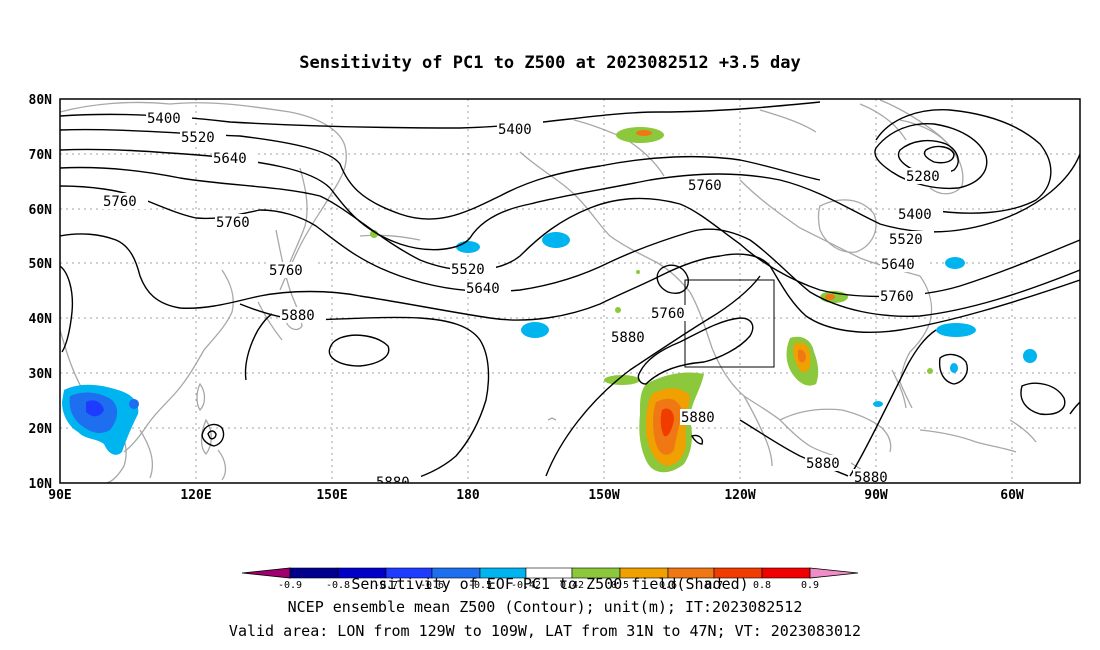 The width and height of the screenshot is (1100, 650). What do you see at coordinates (572, 585) in the screenshot?
I see `colorbar-tick-label: 0.42` at bounding box center [572, 585].